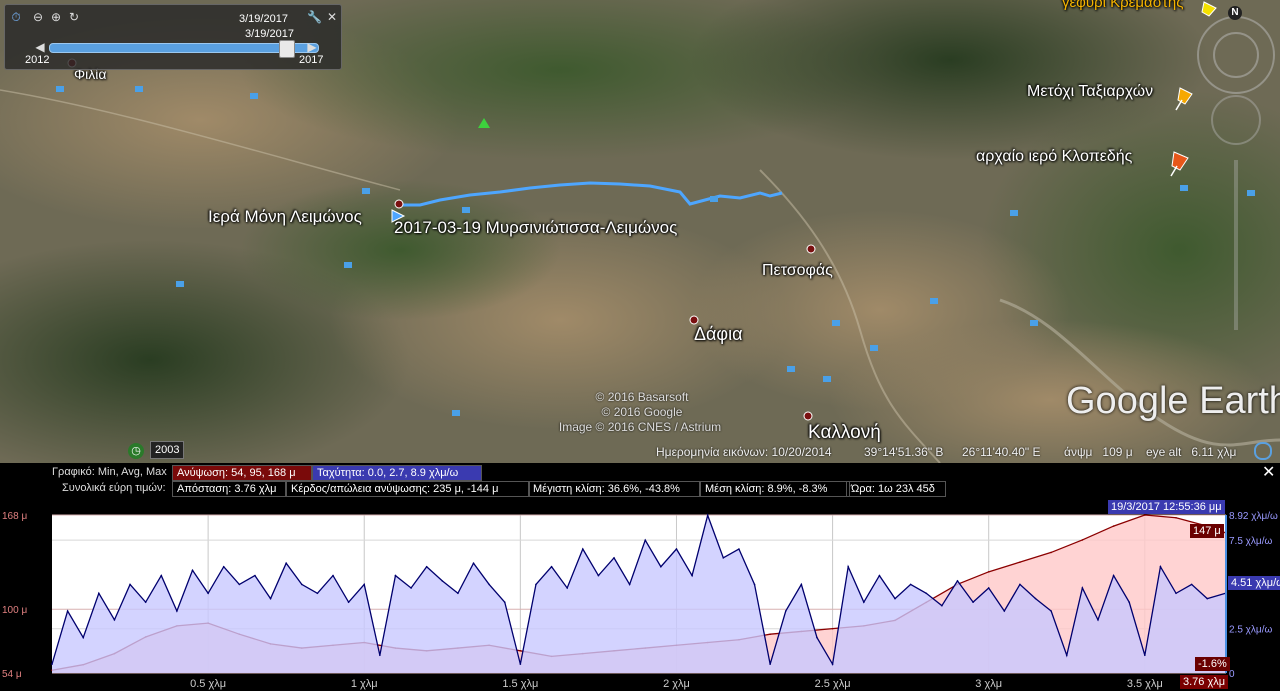  Describe the element at coordinates (263, 19) in the screenshot. I see `time-date-top: 3/19/2017` at that location.